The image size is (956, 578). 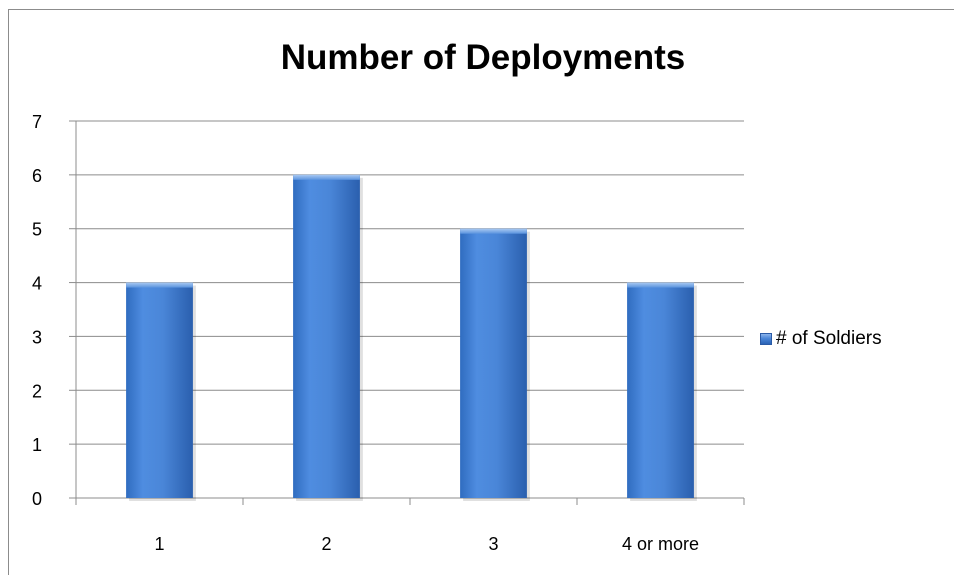 What do you see at coordinates (37, 284) in the screenshot?
I see `y-tick-label: 4` at bounding box center [37, 284].